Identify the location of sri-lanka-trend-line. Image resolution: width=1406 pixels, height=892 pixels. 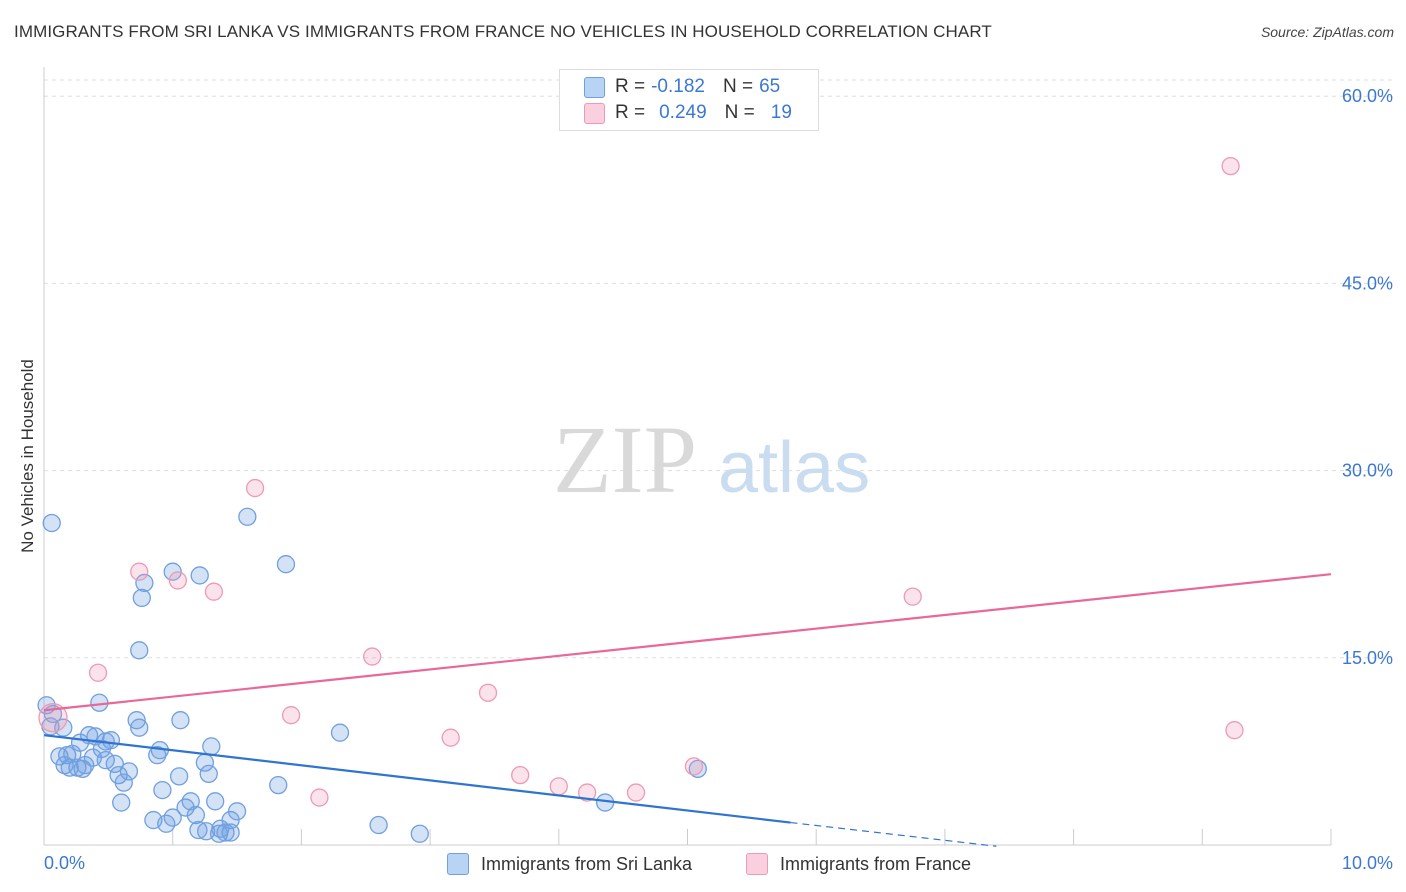
(417, 779).